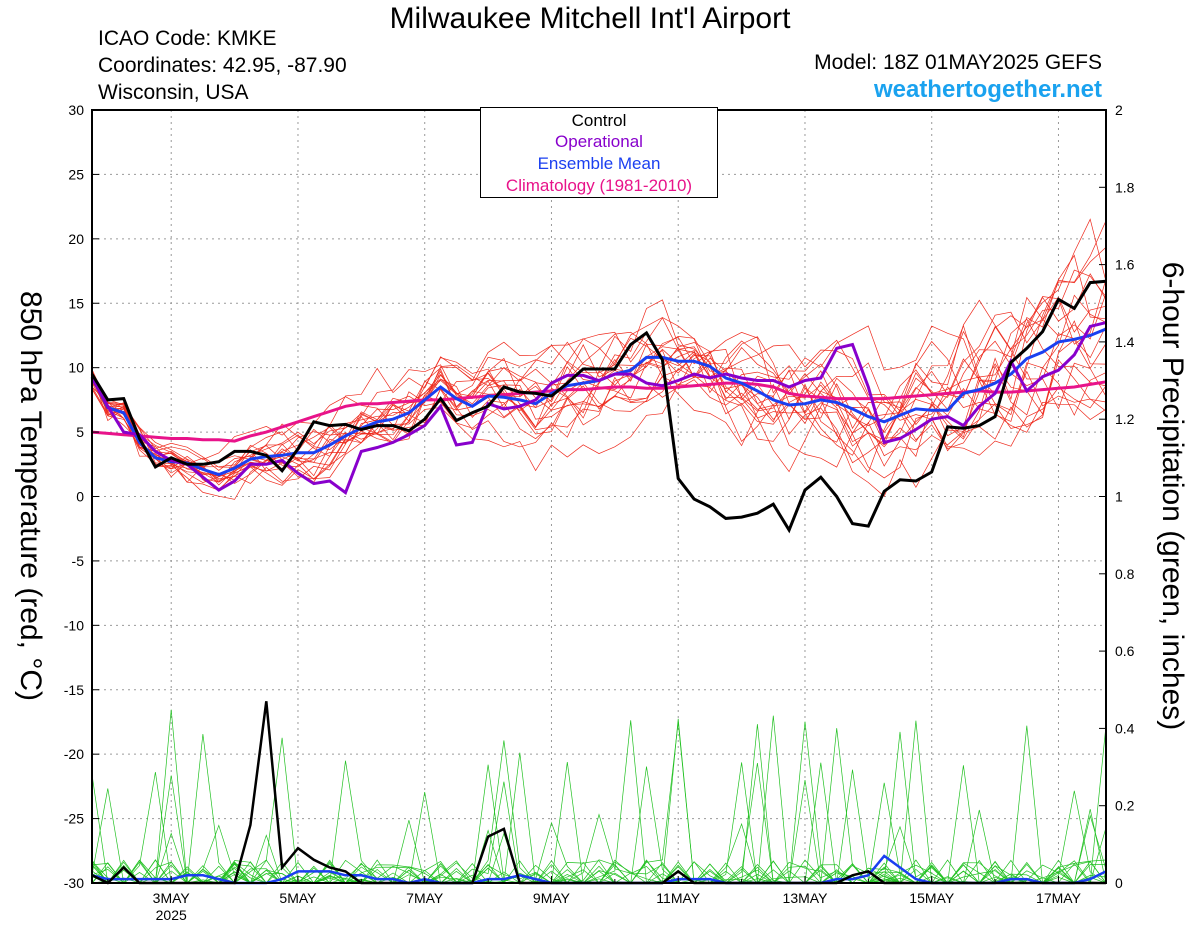 The height and width of the screenshot is (927, 1200). What do you see at coordinates (958, 62) in the screenshot?
I see `model-run: Model: 18Z 01MAY2025 GEFS` at bounding box center [958, 62].